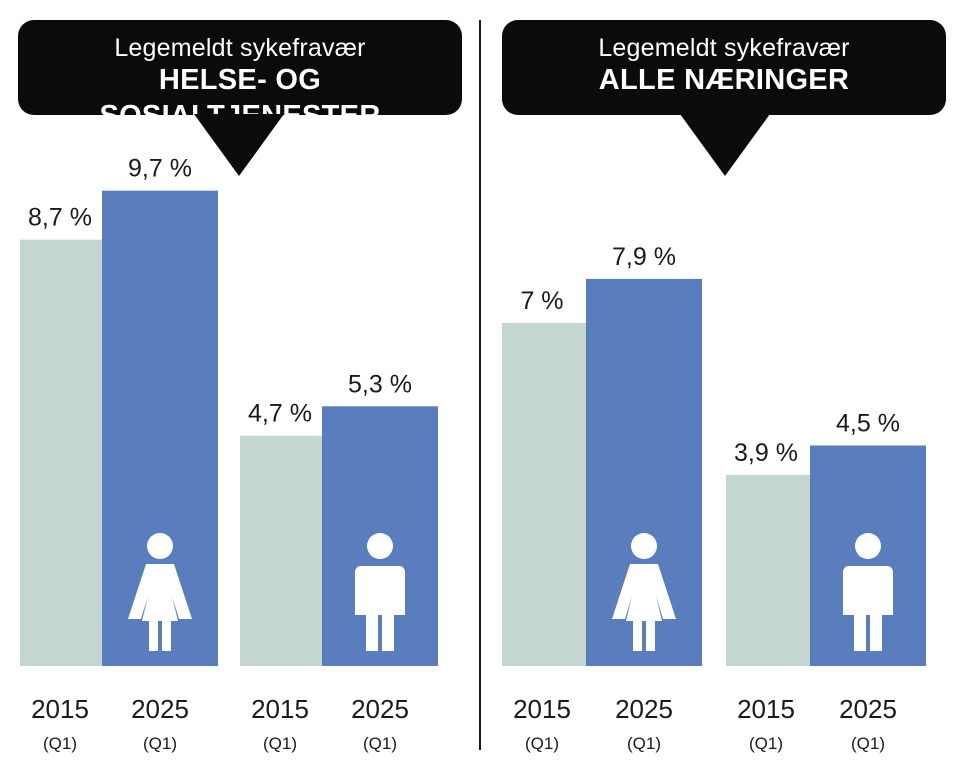 This screenshot has height=768, width=960. Describe the element at coordinates (160, 169) in the screenshot. I see `value-label: 9,7 %` at that location.